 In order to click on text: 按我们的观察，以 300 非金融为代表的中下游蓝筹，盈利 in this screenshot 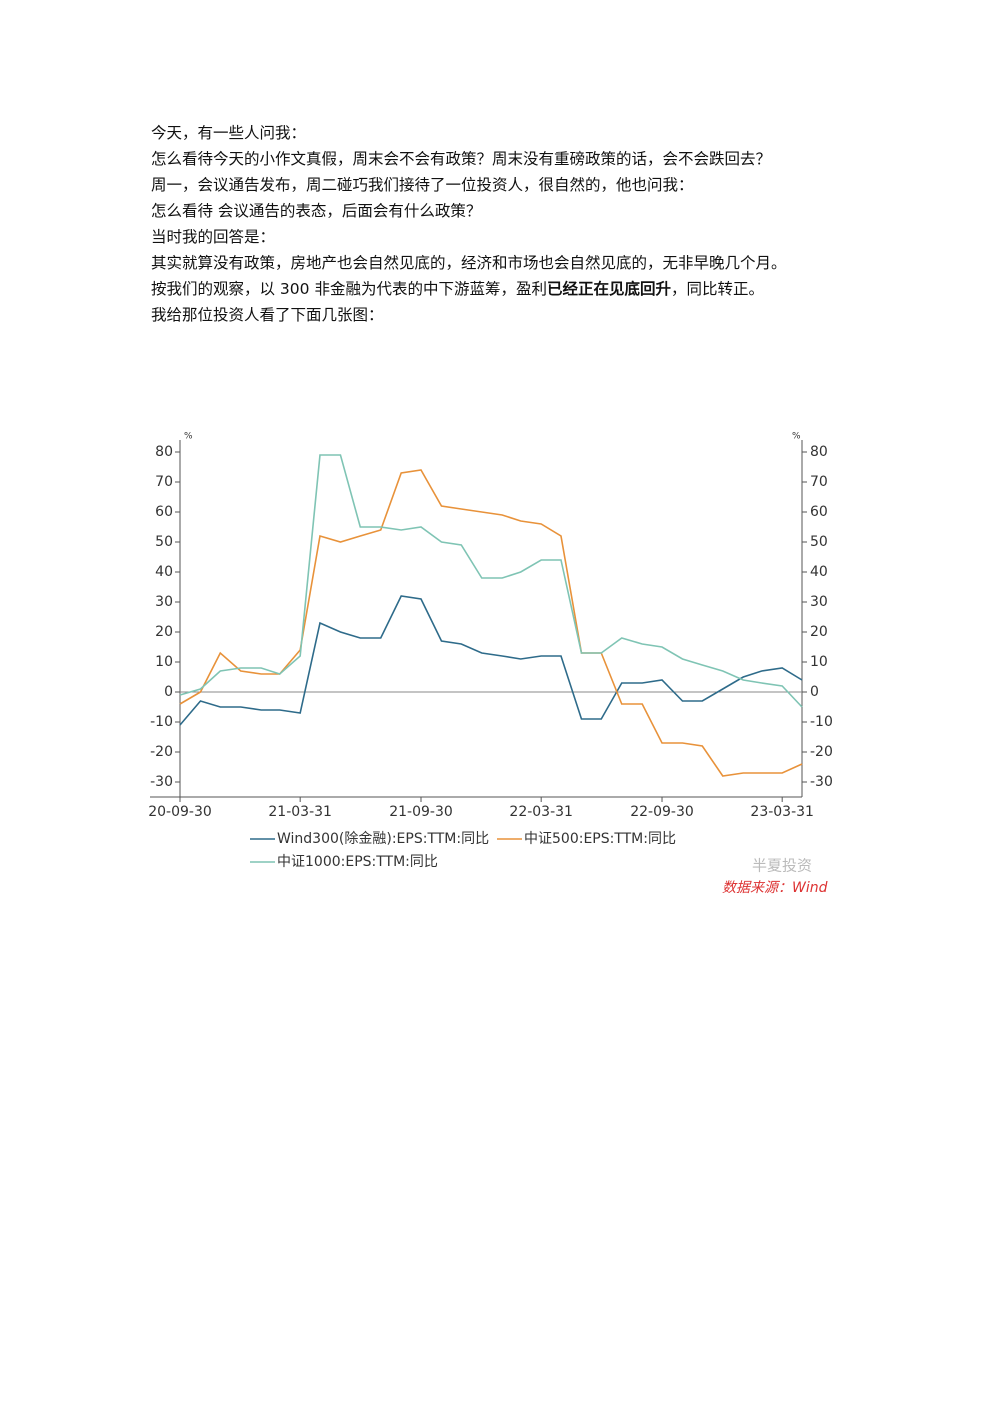, I will do `click(349, 289)`.